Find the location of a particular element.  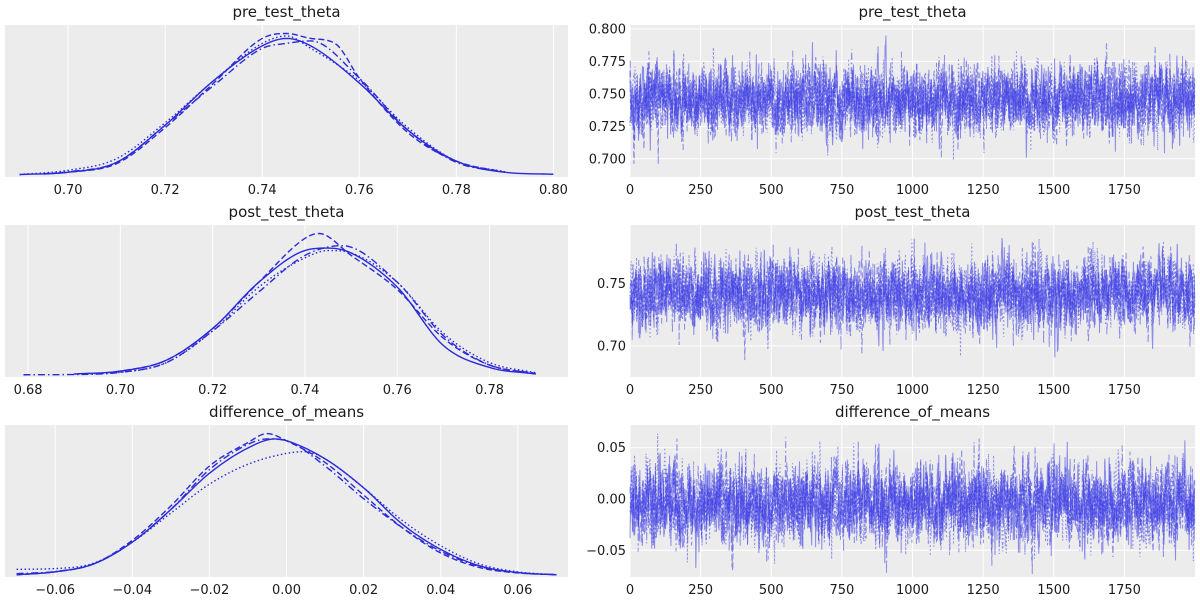

x-tick-label: −0.02 is located at coordinates (209, 590).